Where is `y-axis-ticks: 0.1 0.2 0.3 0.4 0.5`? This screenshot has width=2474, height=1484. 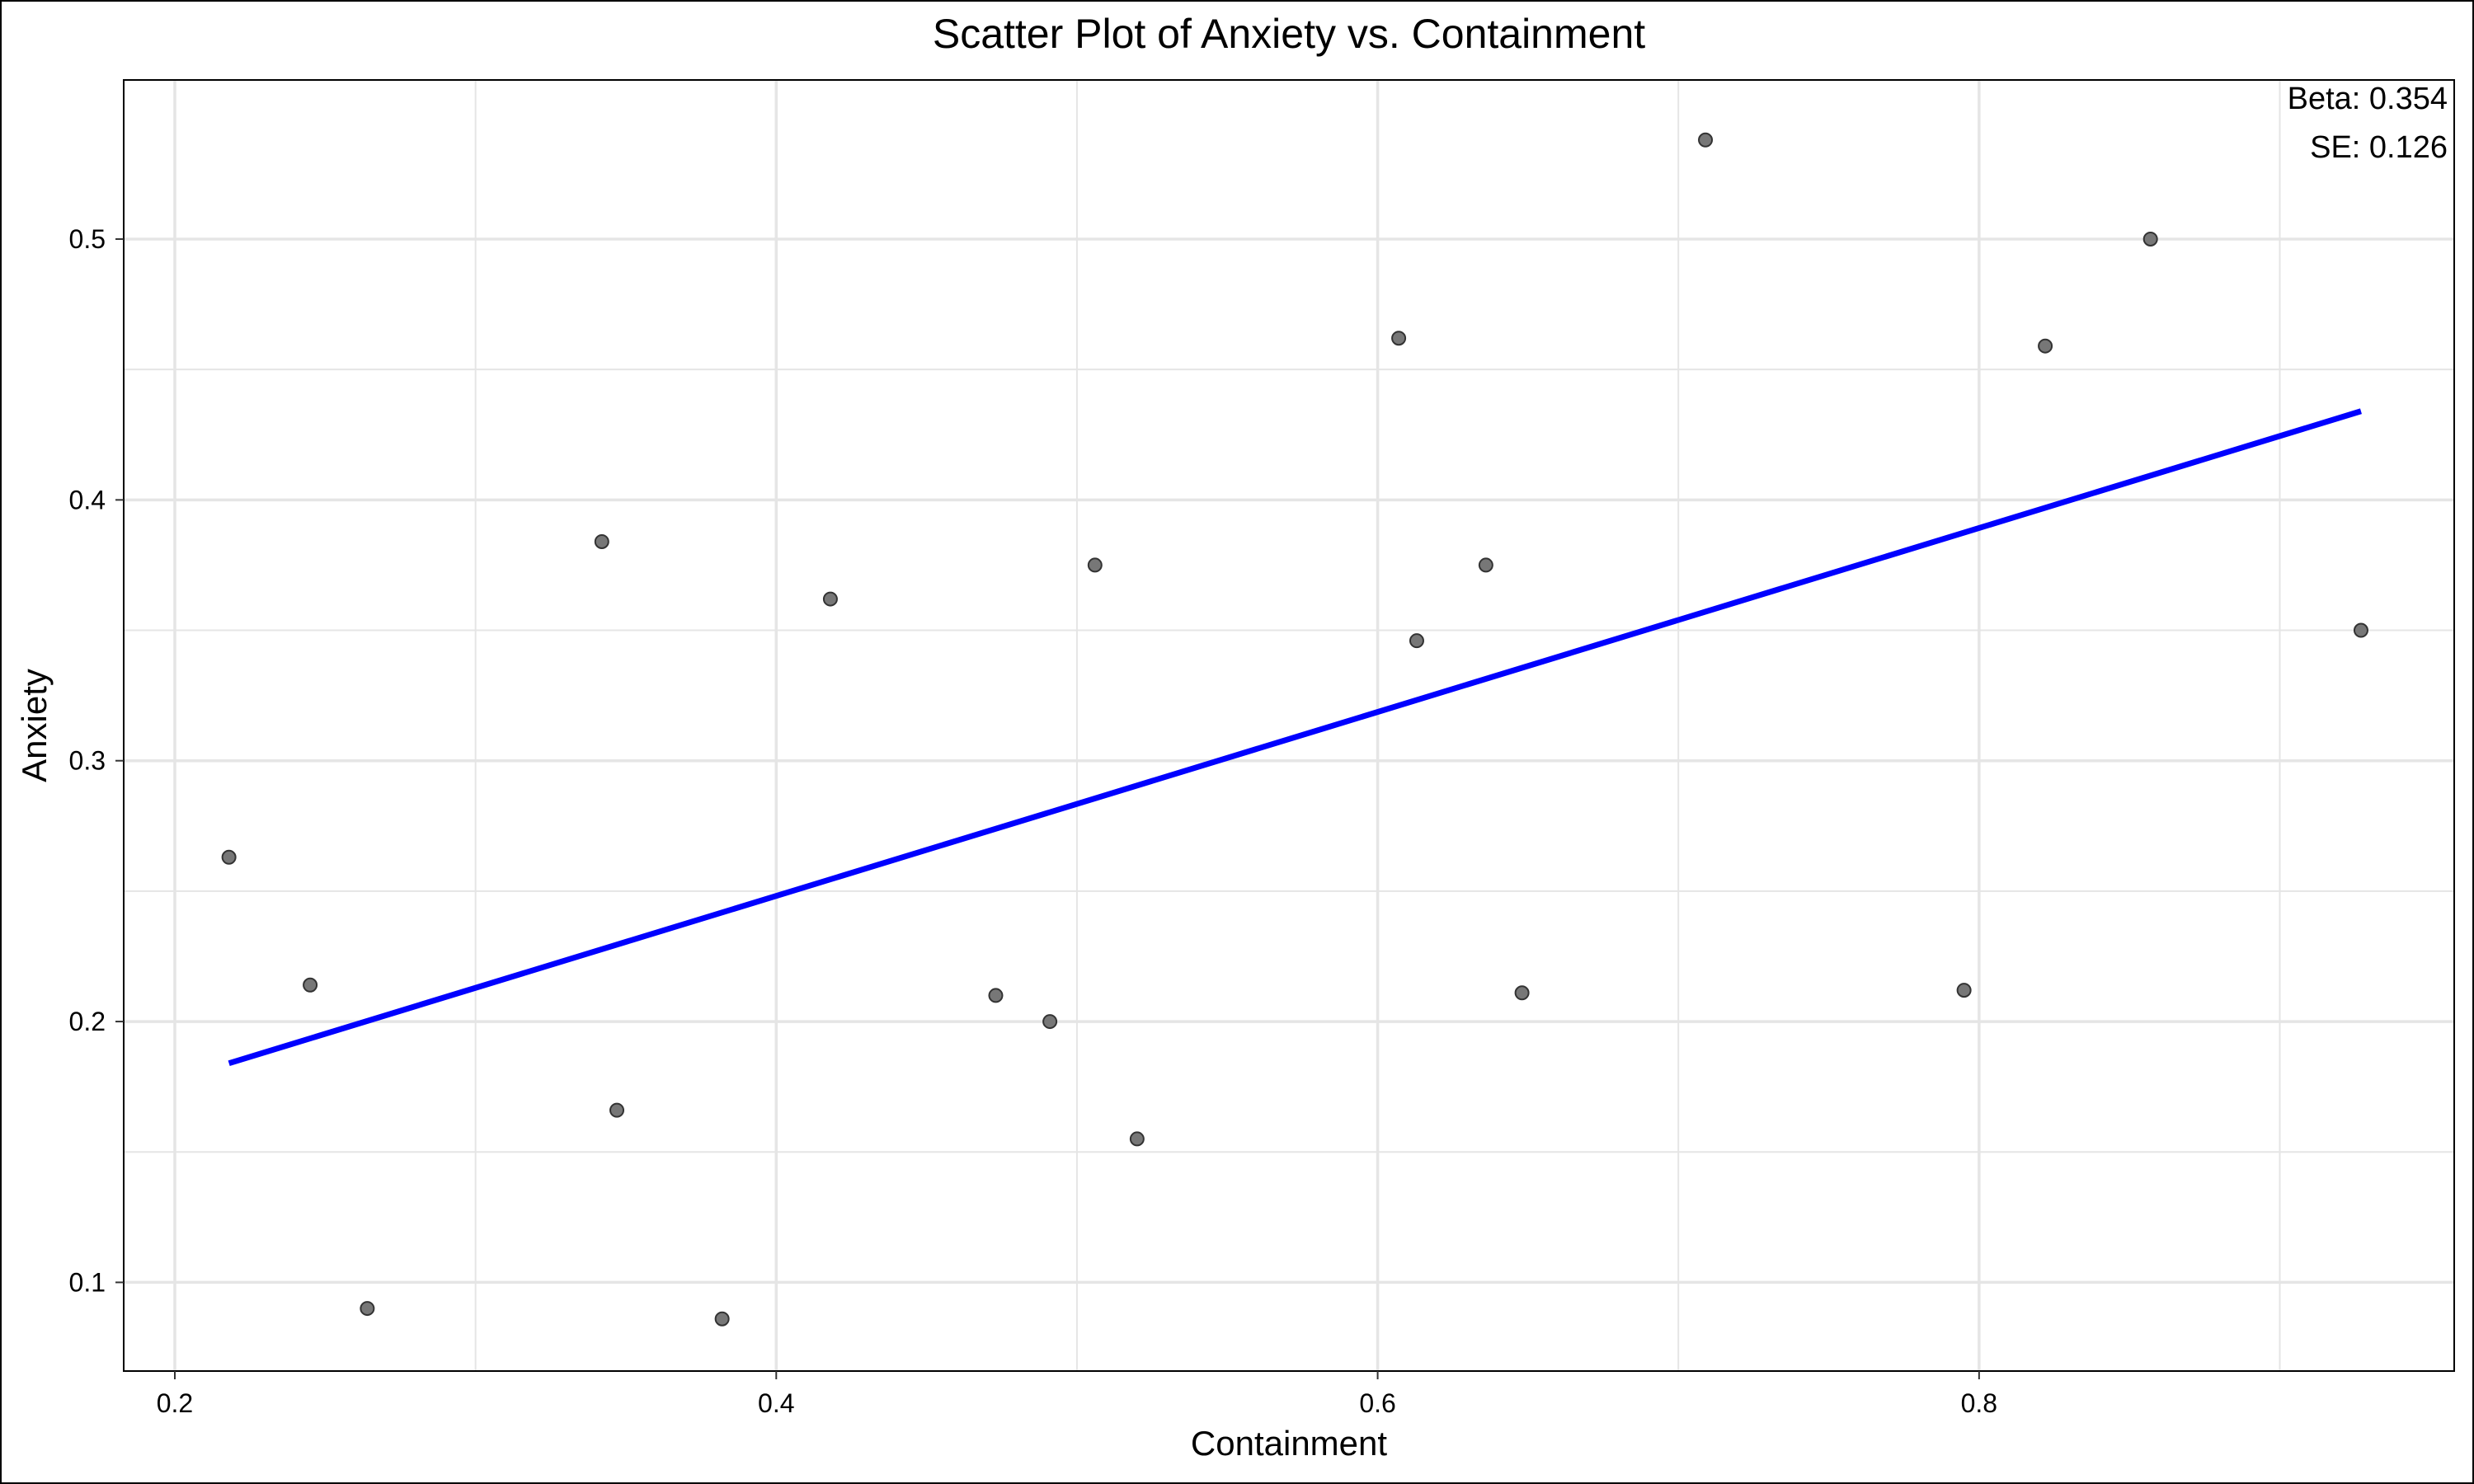
y-axis-ticks: 0.1 0.2 0.3 0.4 0.5 is located at coordinates (96, 760).